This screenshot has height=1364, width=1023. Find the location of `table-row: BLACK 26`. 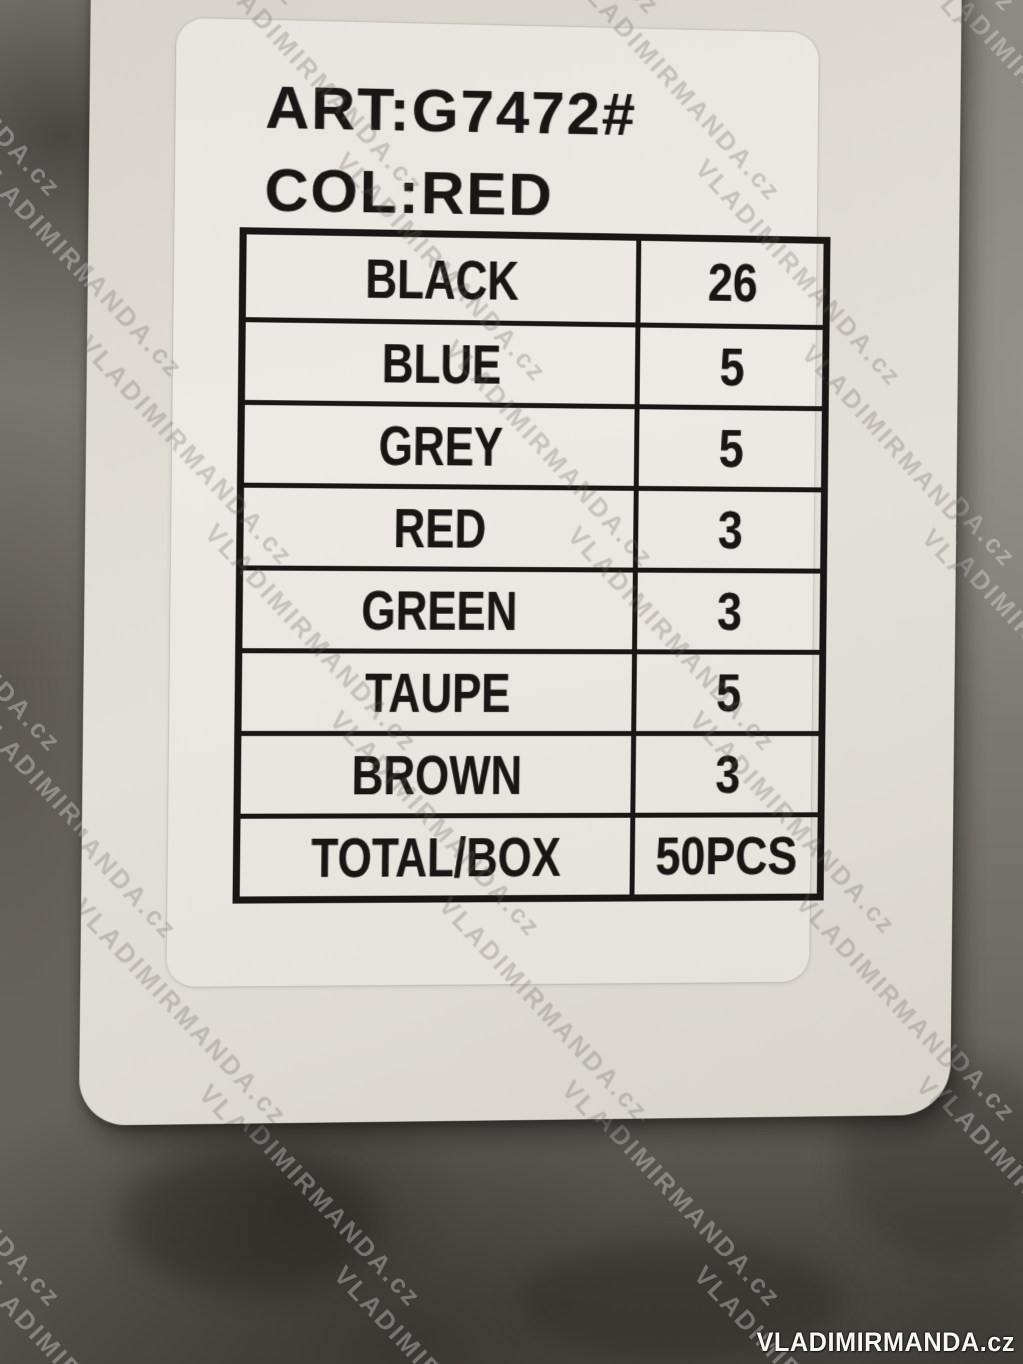

table-row: BLACK 26 is located at coordinates (535, 280).